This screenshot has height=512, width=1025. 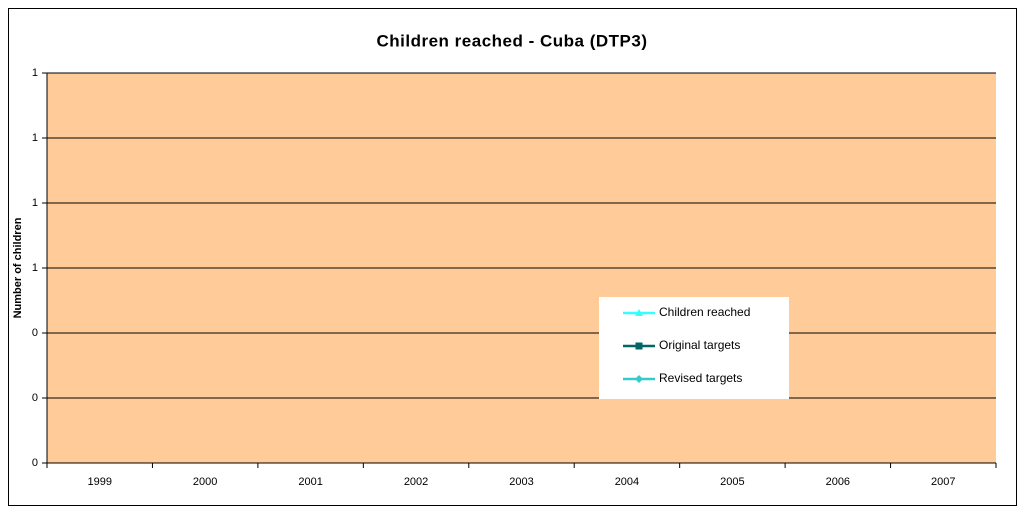 I want to click on legend-label: Revised targets, so click(x=700, y=378).